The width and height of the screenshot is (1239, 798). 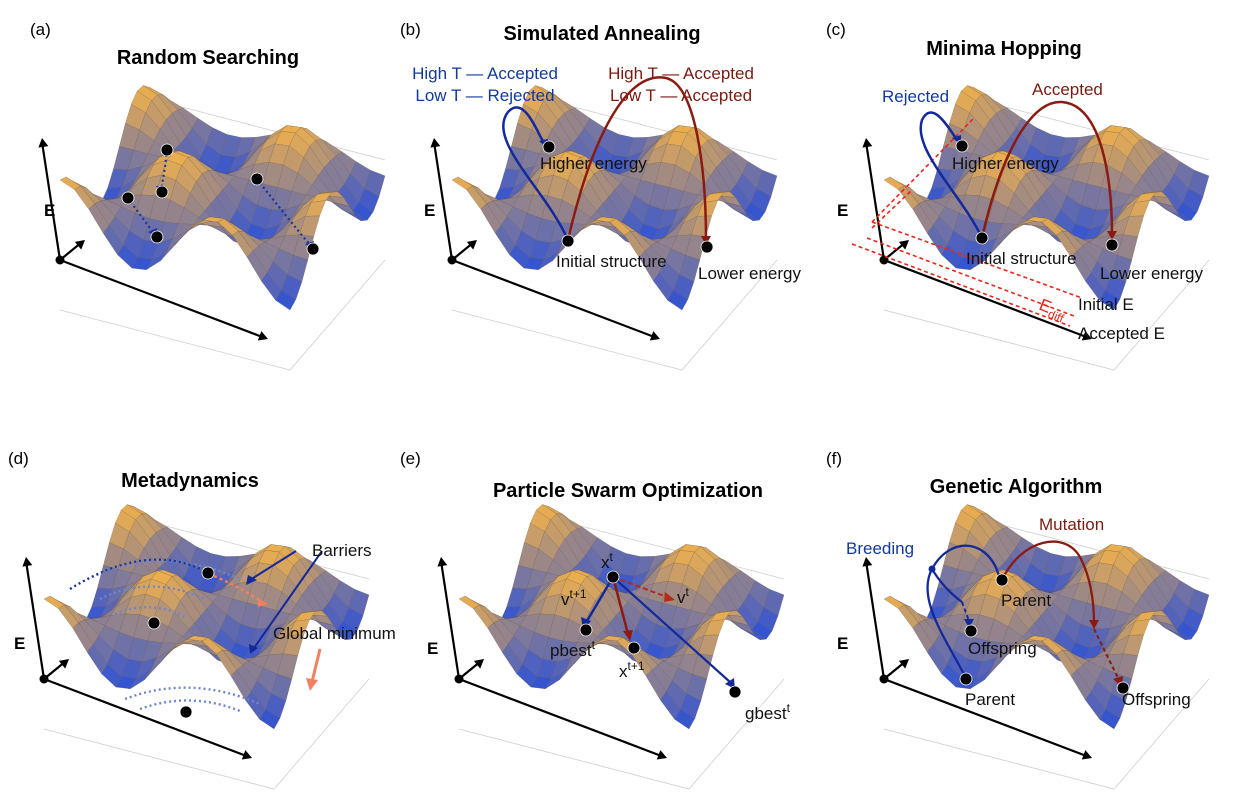 What do you see at coordinates (681, 73) in the screenshot?
I see `red-annotation: High T — Accepted` at bounding box center [681, 73].